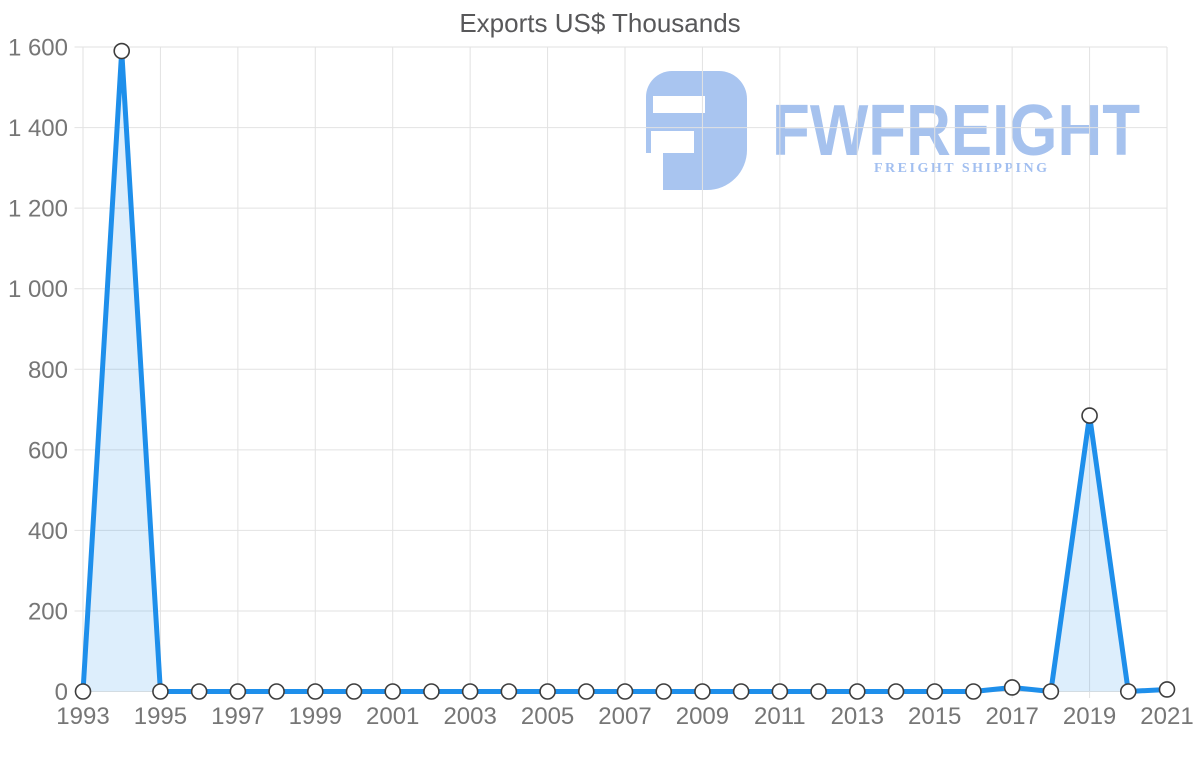 The height and width of the screenshot is (763, 1200). What do you see at coordinates (160, 716) in the screenshot?
I see `x-axis-tick-label: 1995` at bounding box center [160, 716].